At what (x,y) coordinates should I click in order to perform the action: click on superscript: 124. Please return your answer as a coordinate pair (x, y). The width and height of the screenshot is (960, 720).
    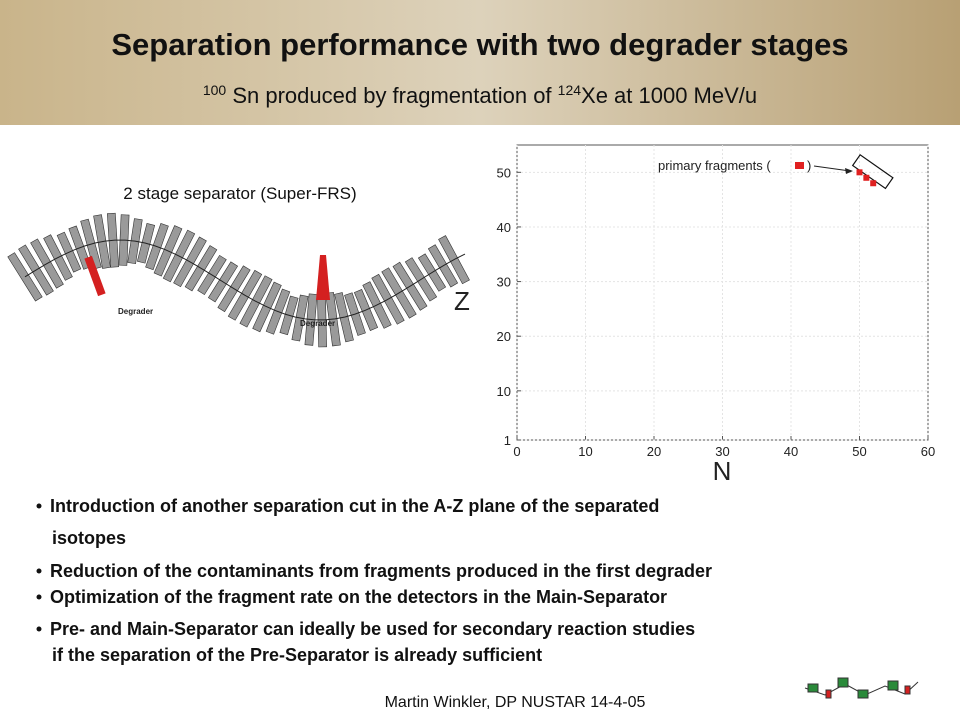
    Looking at the image, I should click on (570, 90).